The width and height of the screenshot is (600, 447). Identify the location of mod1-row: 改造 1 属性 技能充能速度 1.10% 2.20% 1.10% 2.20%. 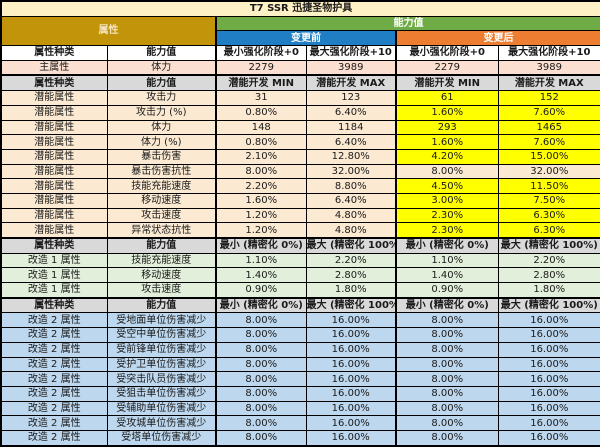
(300, 260).